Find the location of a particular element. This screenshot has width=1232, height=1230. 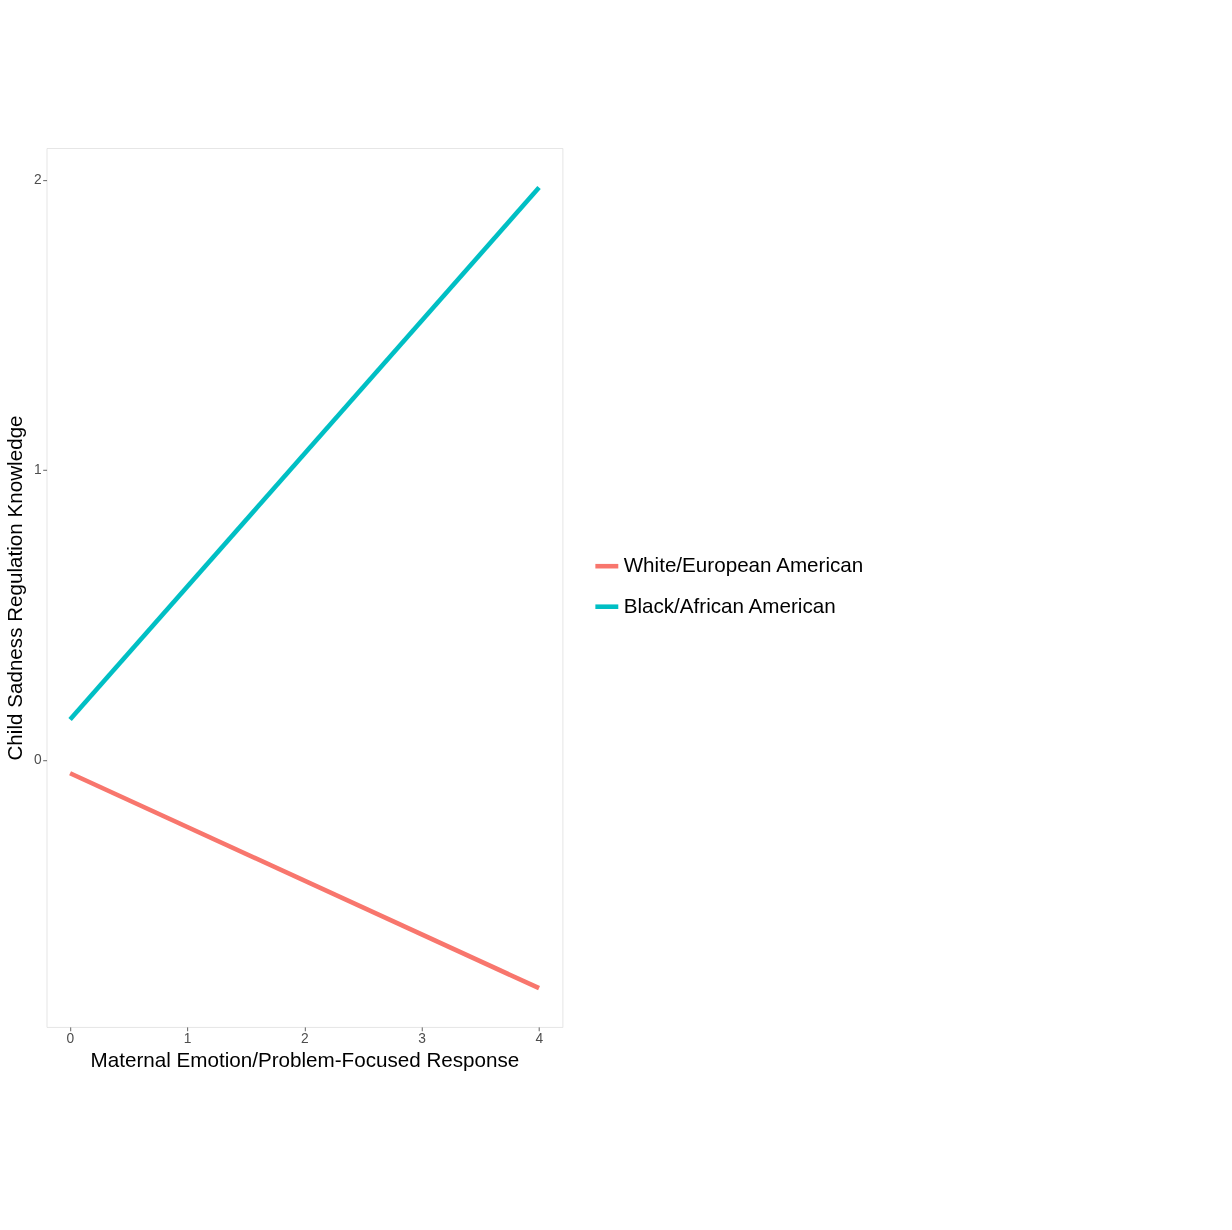

x-tick-label: 1 is located at coordinates (187, 1039).